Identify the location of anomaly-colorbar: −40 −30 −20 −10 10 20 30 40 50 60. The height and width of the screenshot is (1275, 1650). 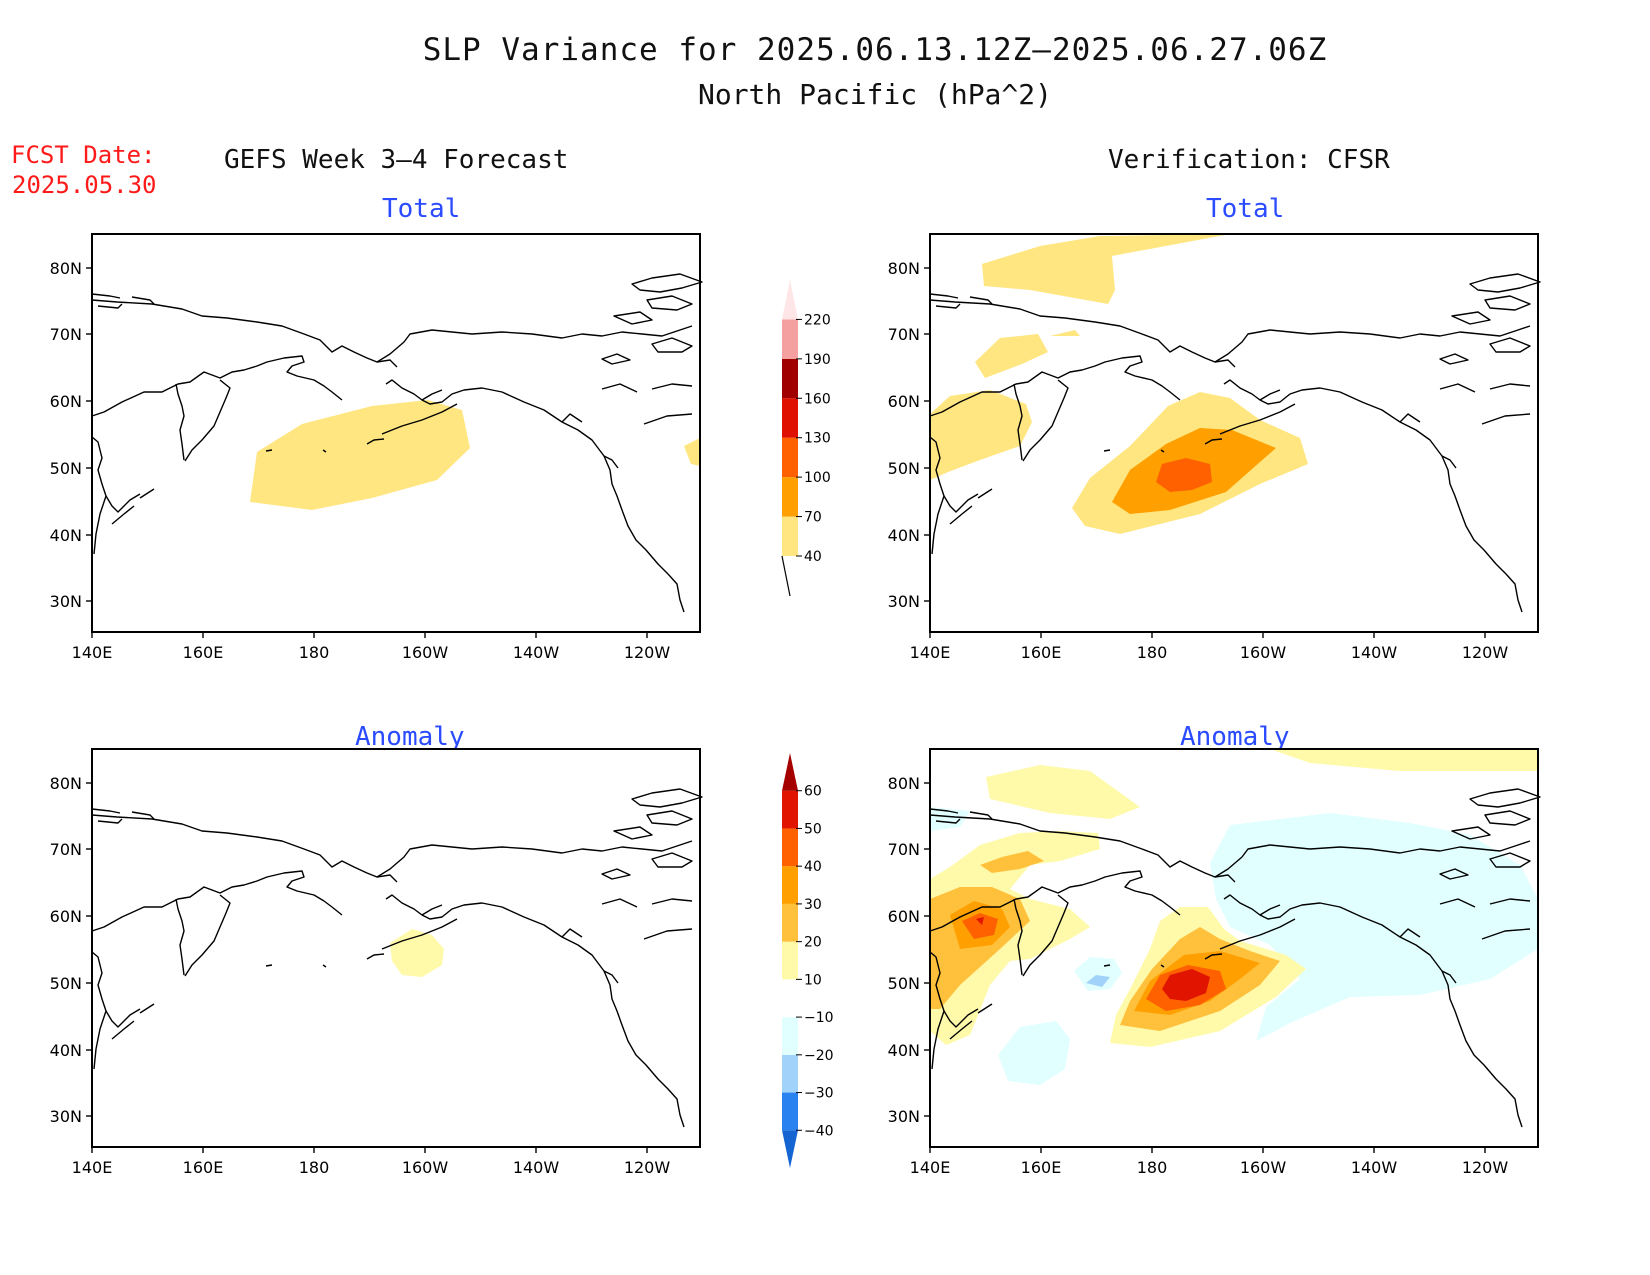
(808, 960).